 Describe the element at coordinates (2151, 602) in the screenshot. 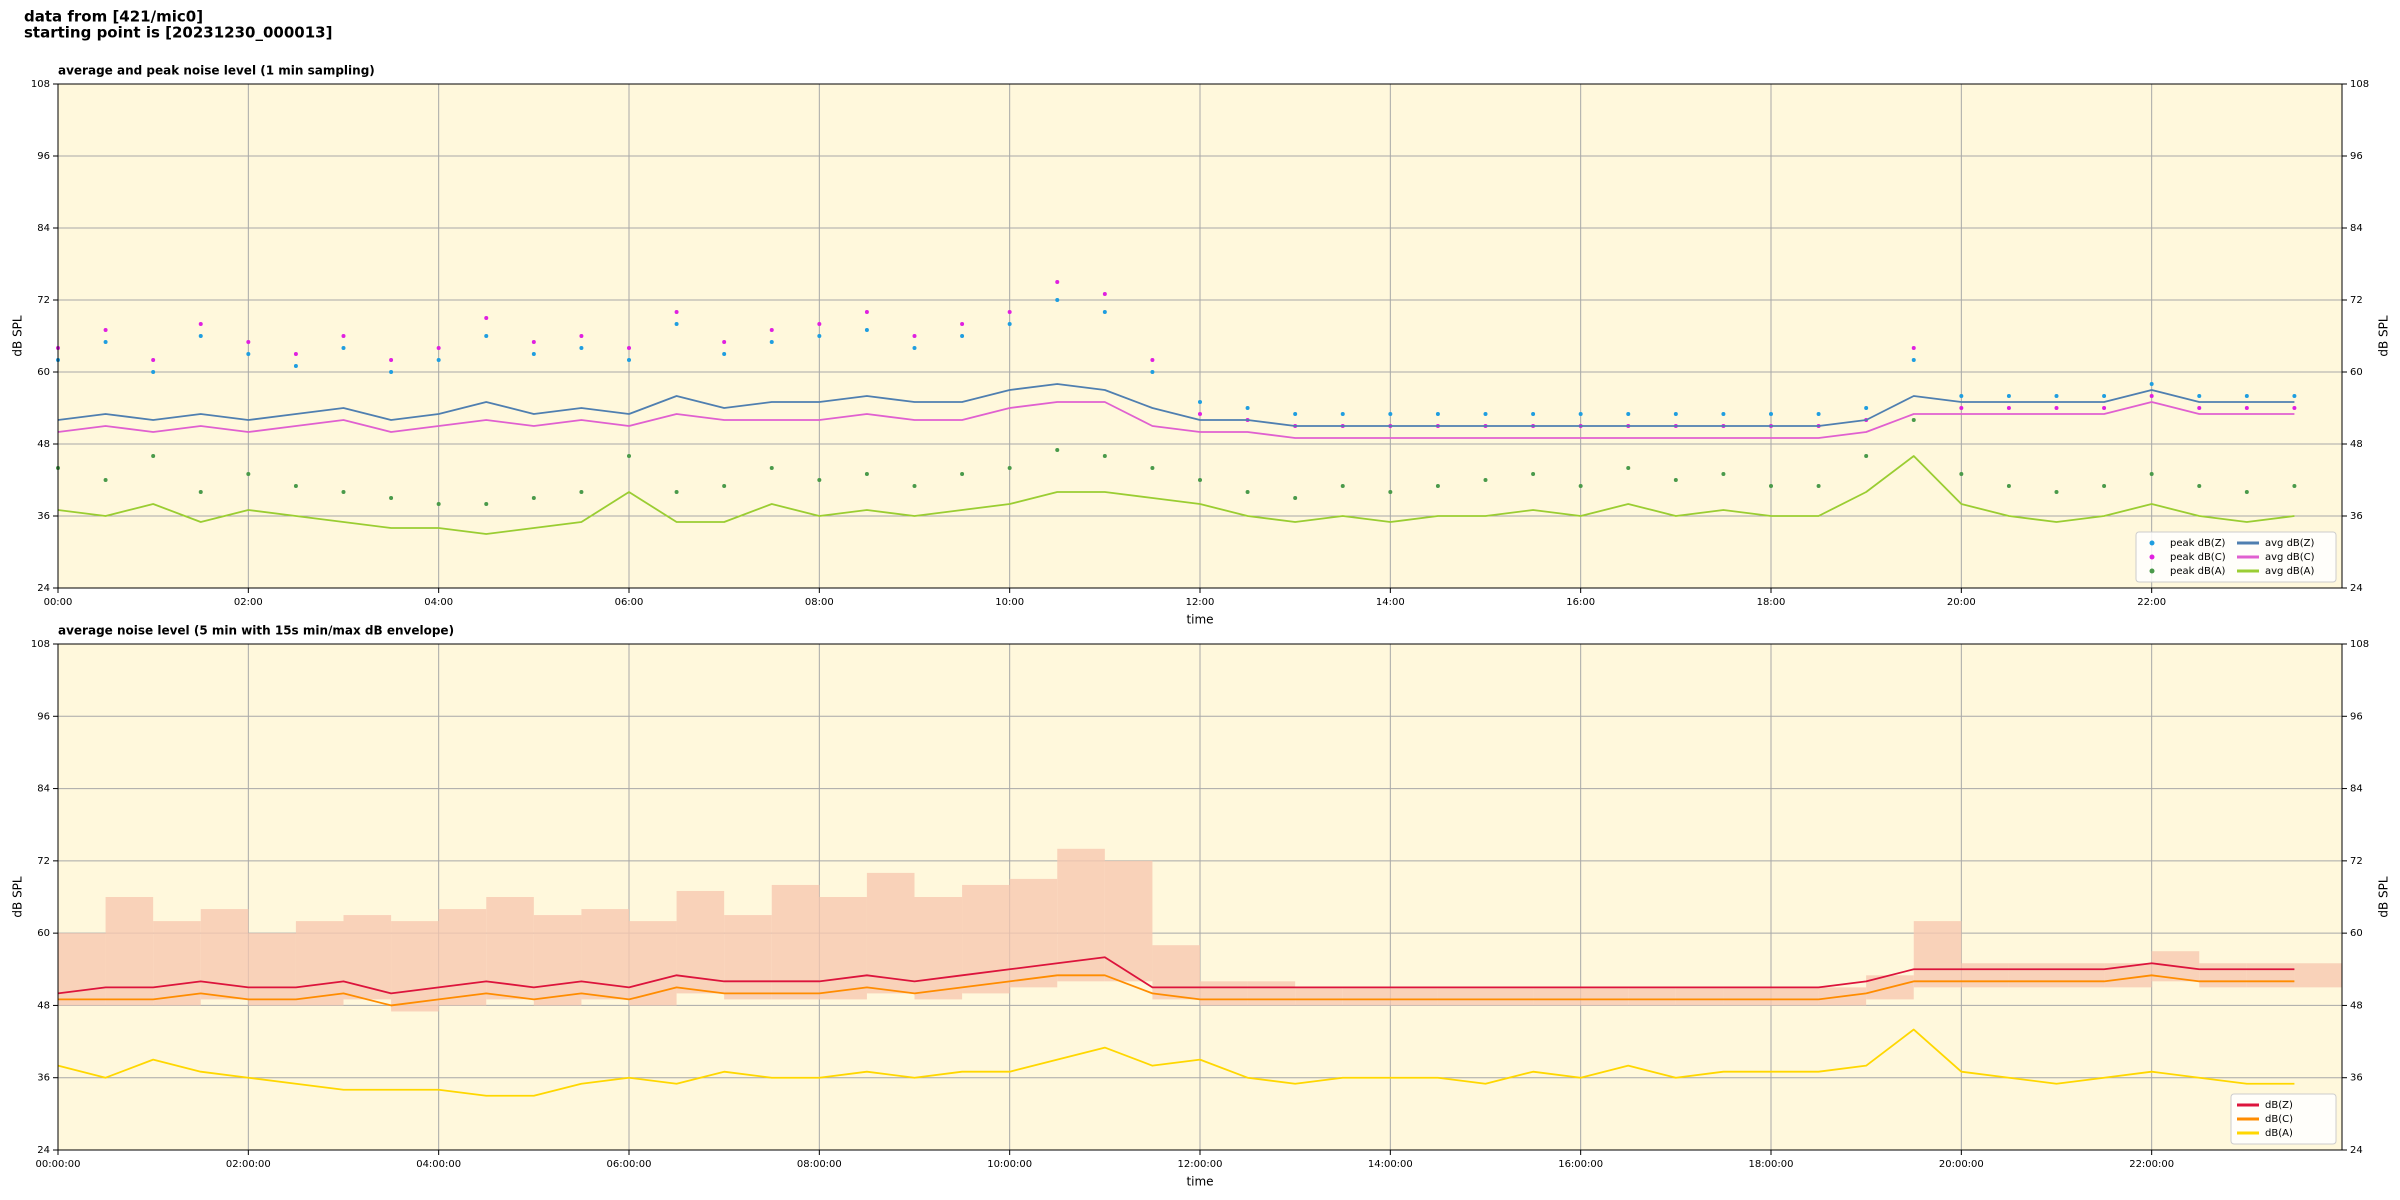

I see `x-tick-label: 22:00` at that location.